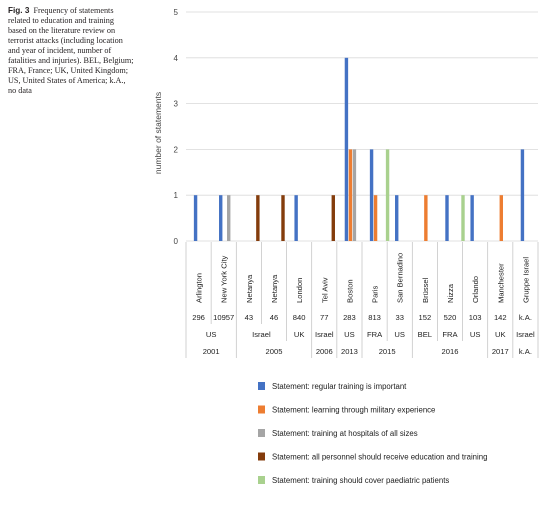 This screenshot has height=508, width=549. I want to click on casualty-count: k.A., so click(525, 317).